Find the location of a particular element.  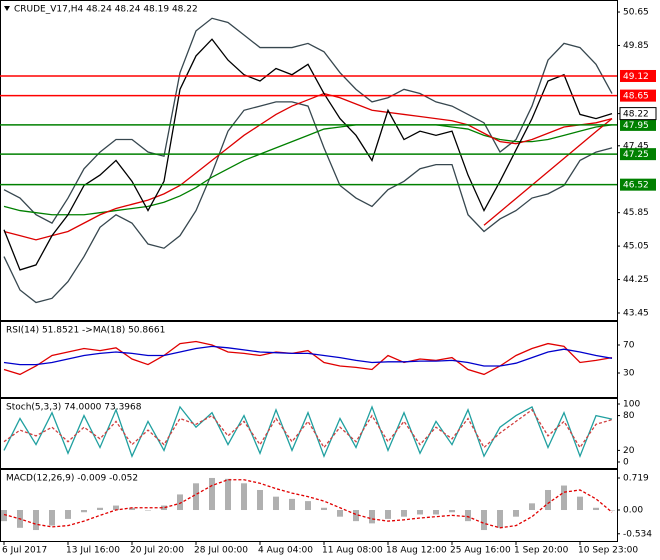

x-tick-label: 11 Aug 08:00 is located at coordinates (352, 551).